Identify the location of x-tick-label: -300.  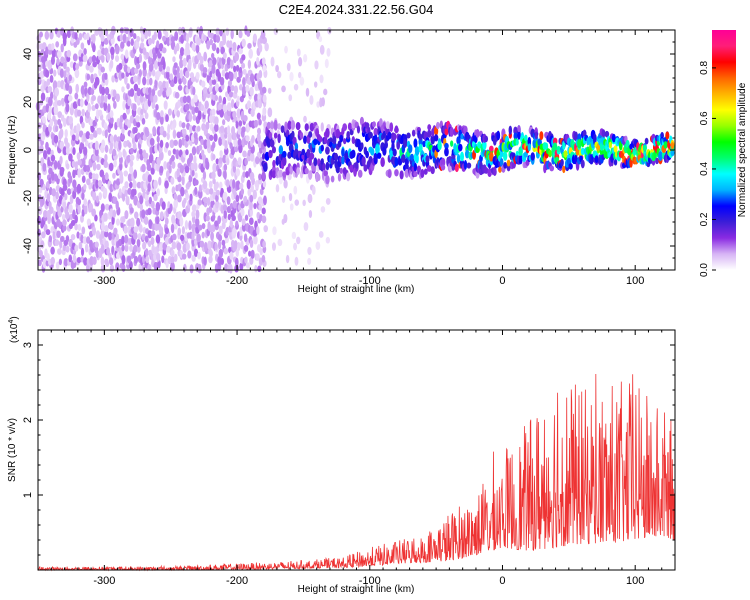
(104, 281).